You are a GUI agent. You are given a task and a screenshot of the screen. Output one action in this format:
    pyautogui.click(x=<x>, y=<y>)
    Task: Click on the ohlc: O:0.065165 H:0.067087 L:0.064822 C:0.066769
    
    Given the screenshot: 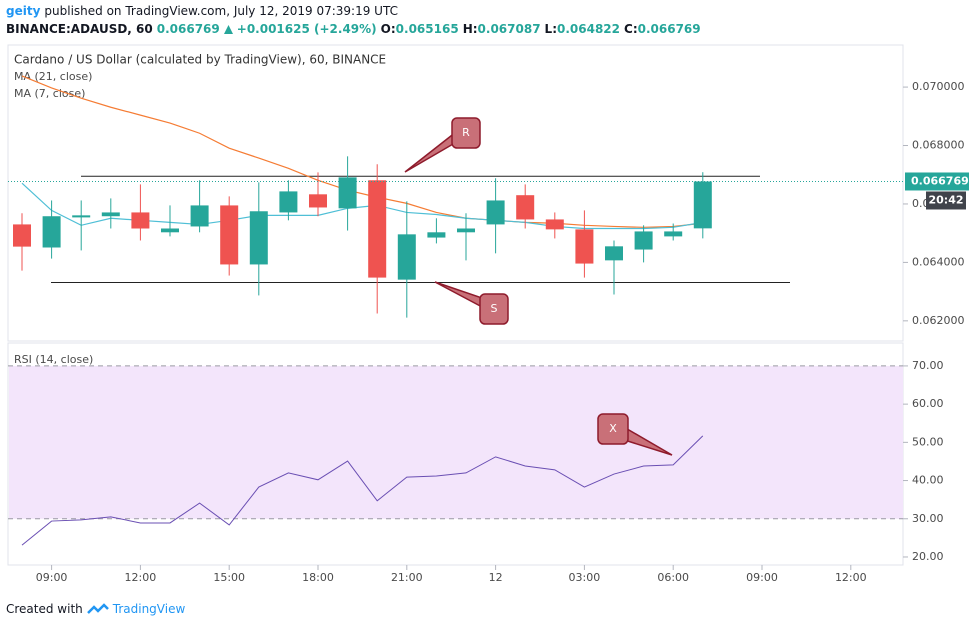 What is the action you would take?
    pyautogui.click(x=541, y=29)
    